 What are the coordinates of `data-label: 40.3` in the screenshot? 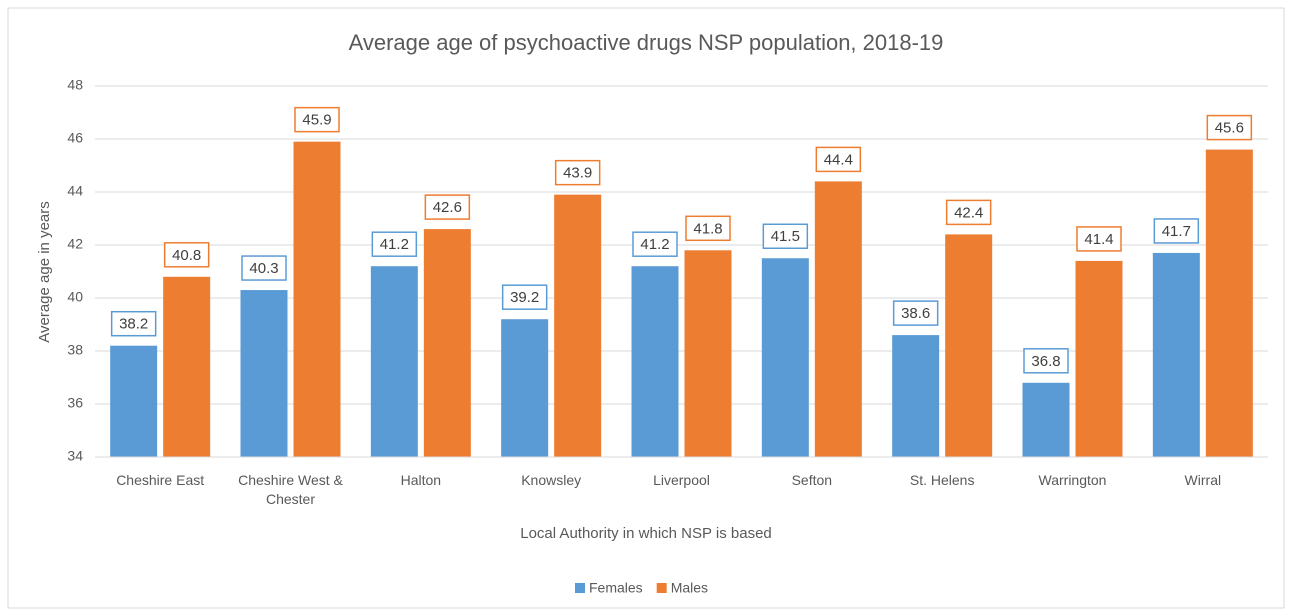 It's located at (263, 268).